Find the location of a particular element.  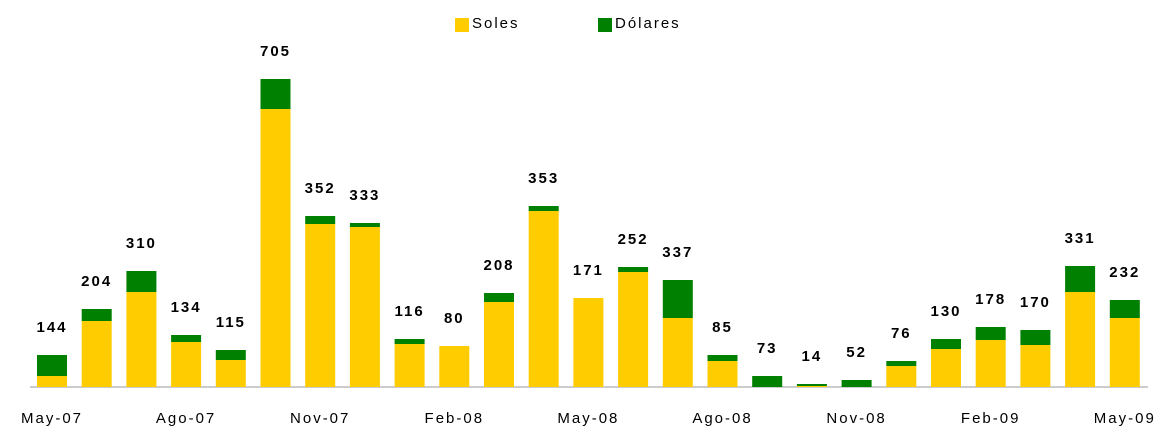

bar-label: 705 is located at coordinates (275, 51).